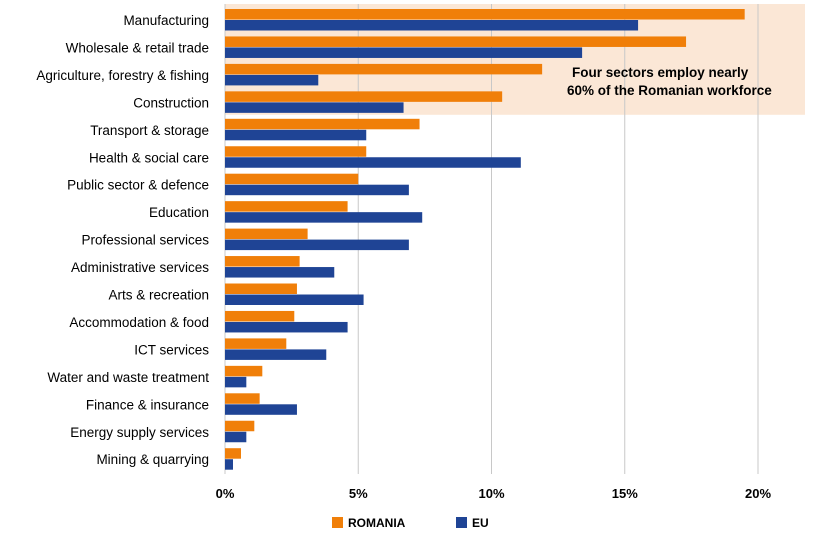  Describe the element at coordinates (491, 493) in the screenshot. I see `x-tick-label: 10%` at that location.